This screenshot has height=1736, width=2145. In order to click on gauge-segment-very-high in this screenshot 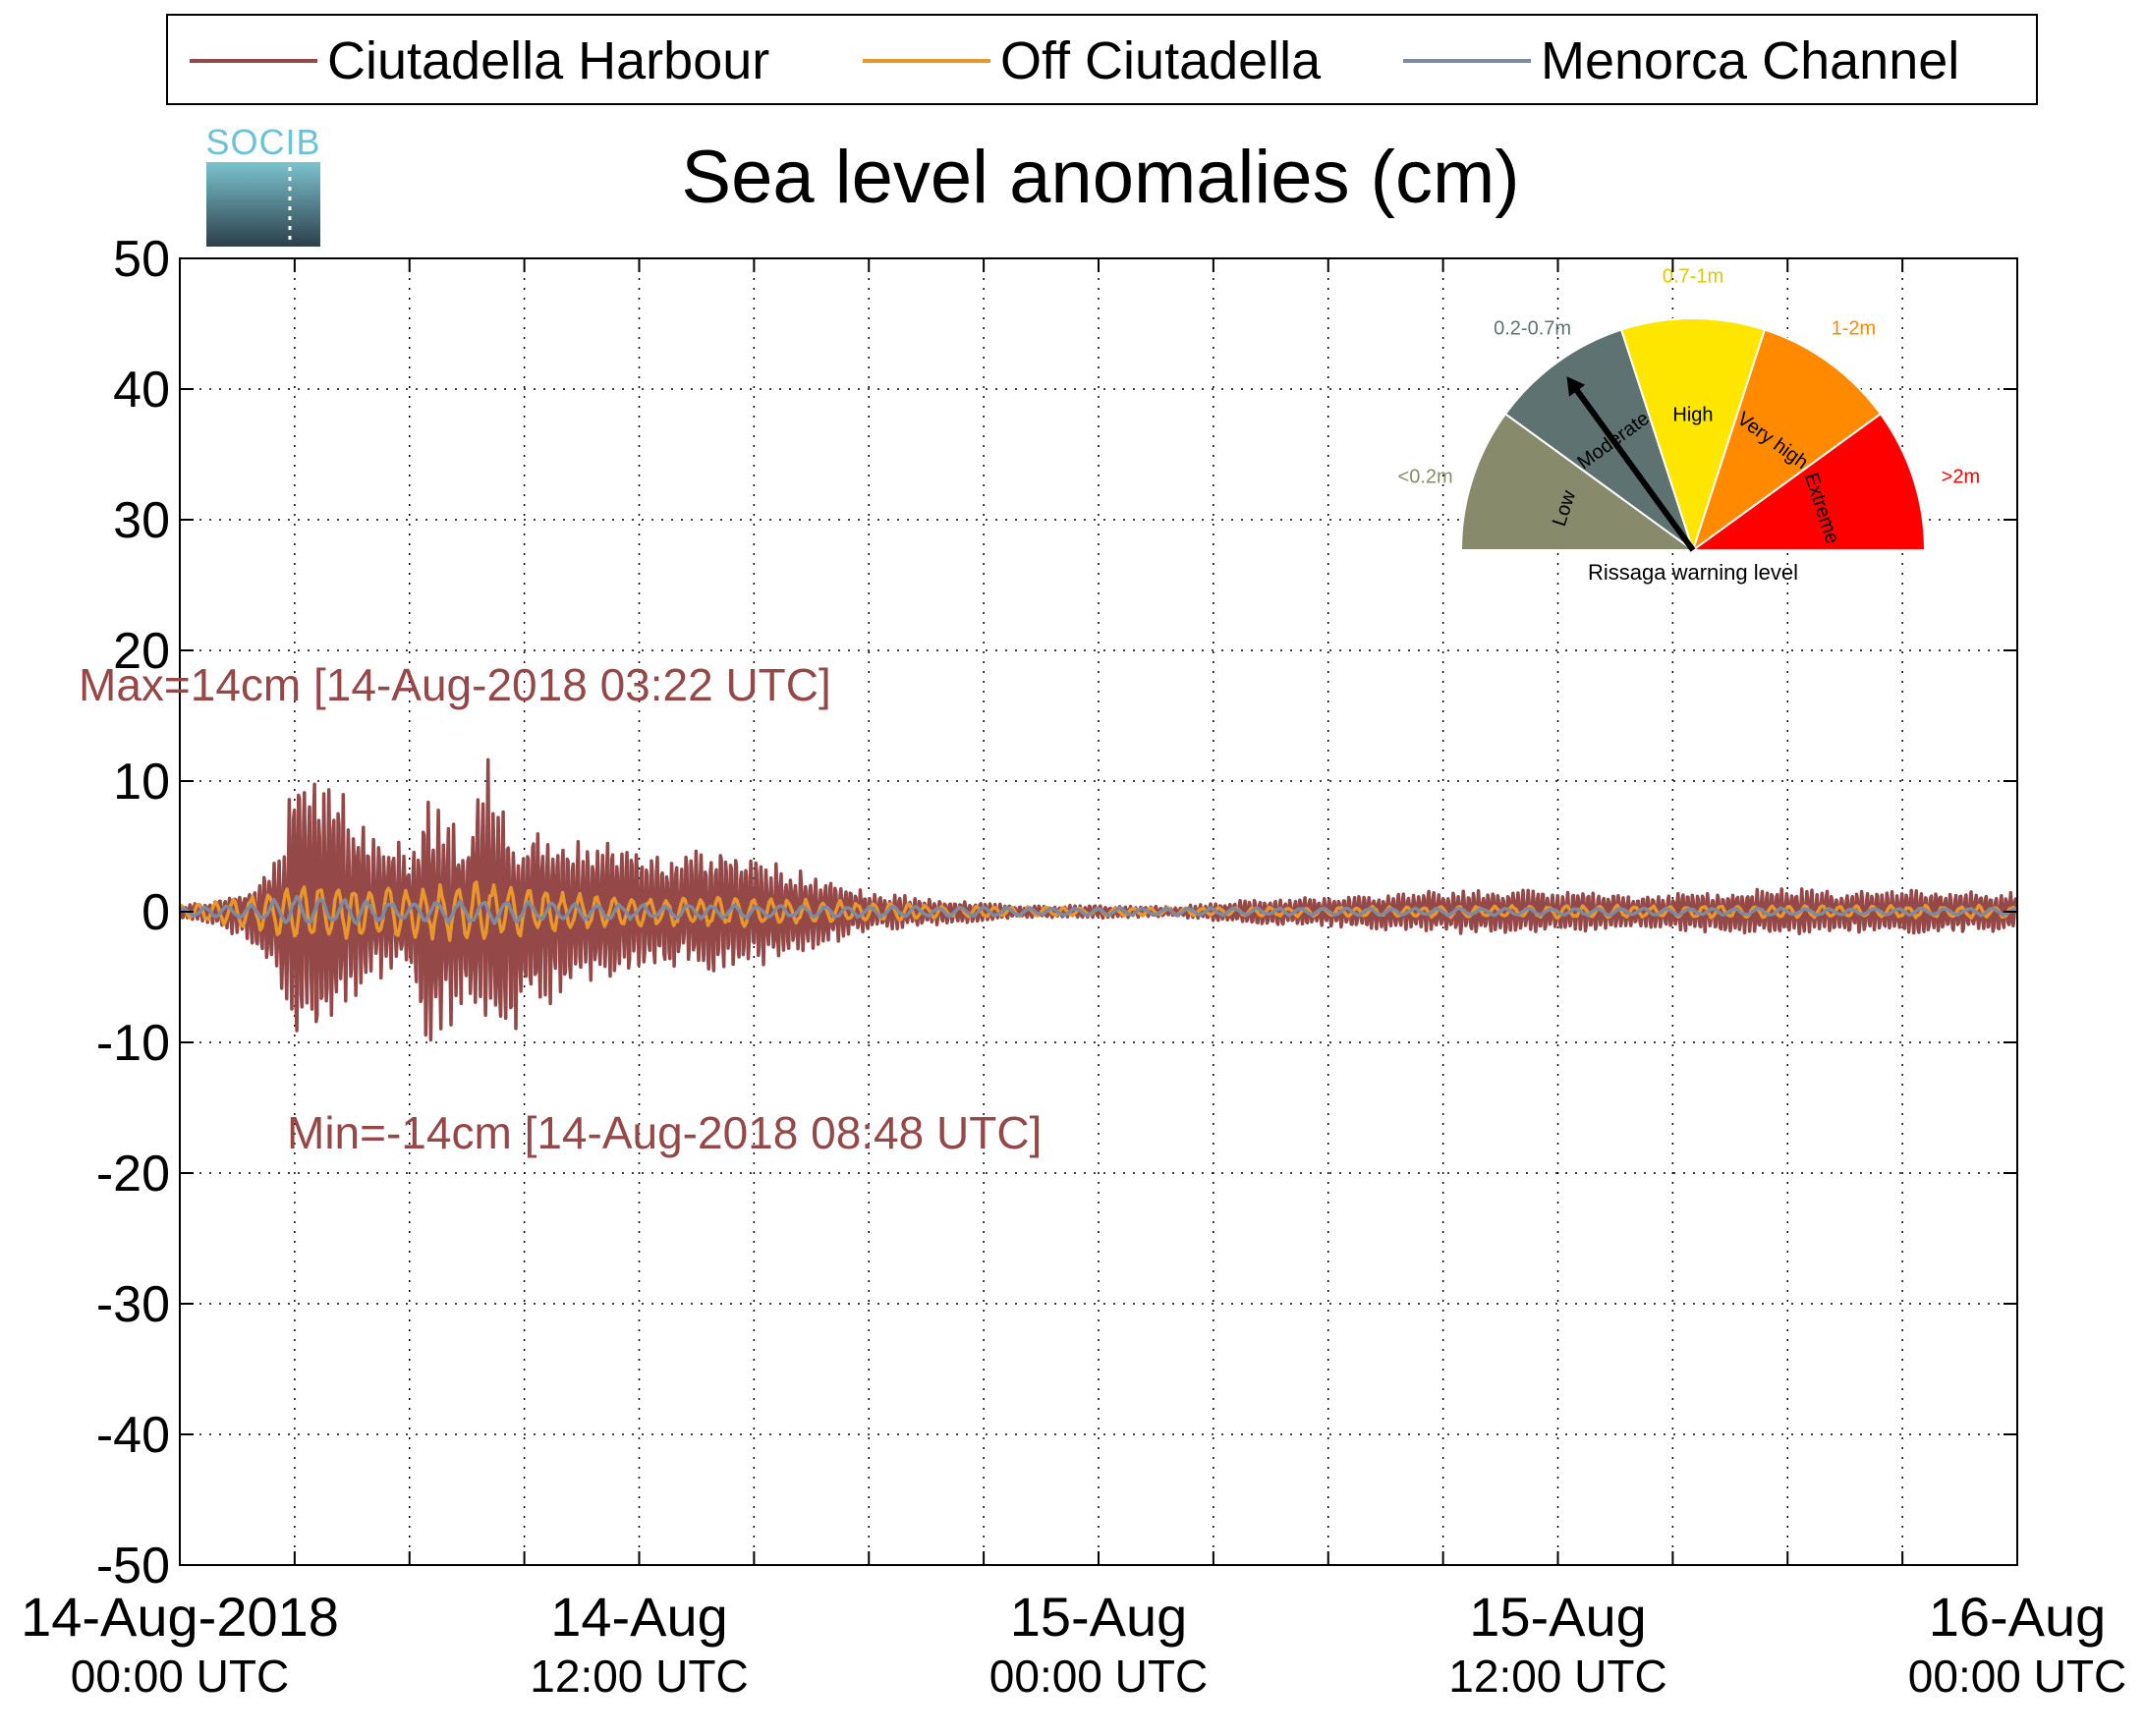, I will do `click(1787, 440)`.